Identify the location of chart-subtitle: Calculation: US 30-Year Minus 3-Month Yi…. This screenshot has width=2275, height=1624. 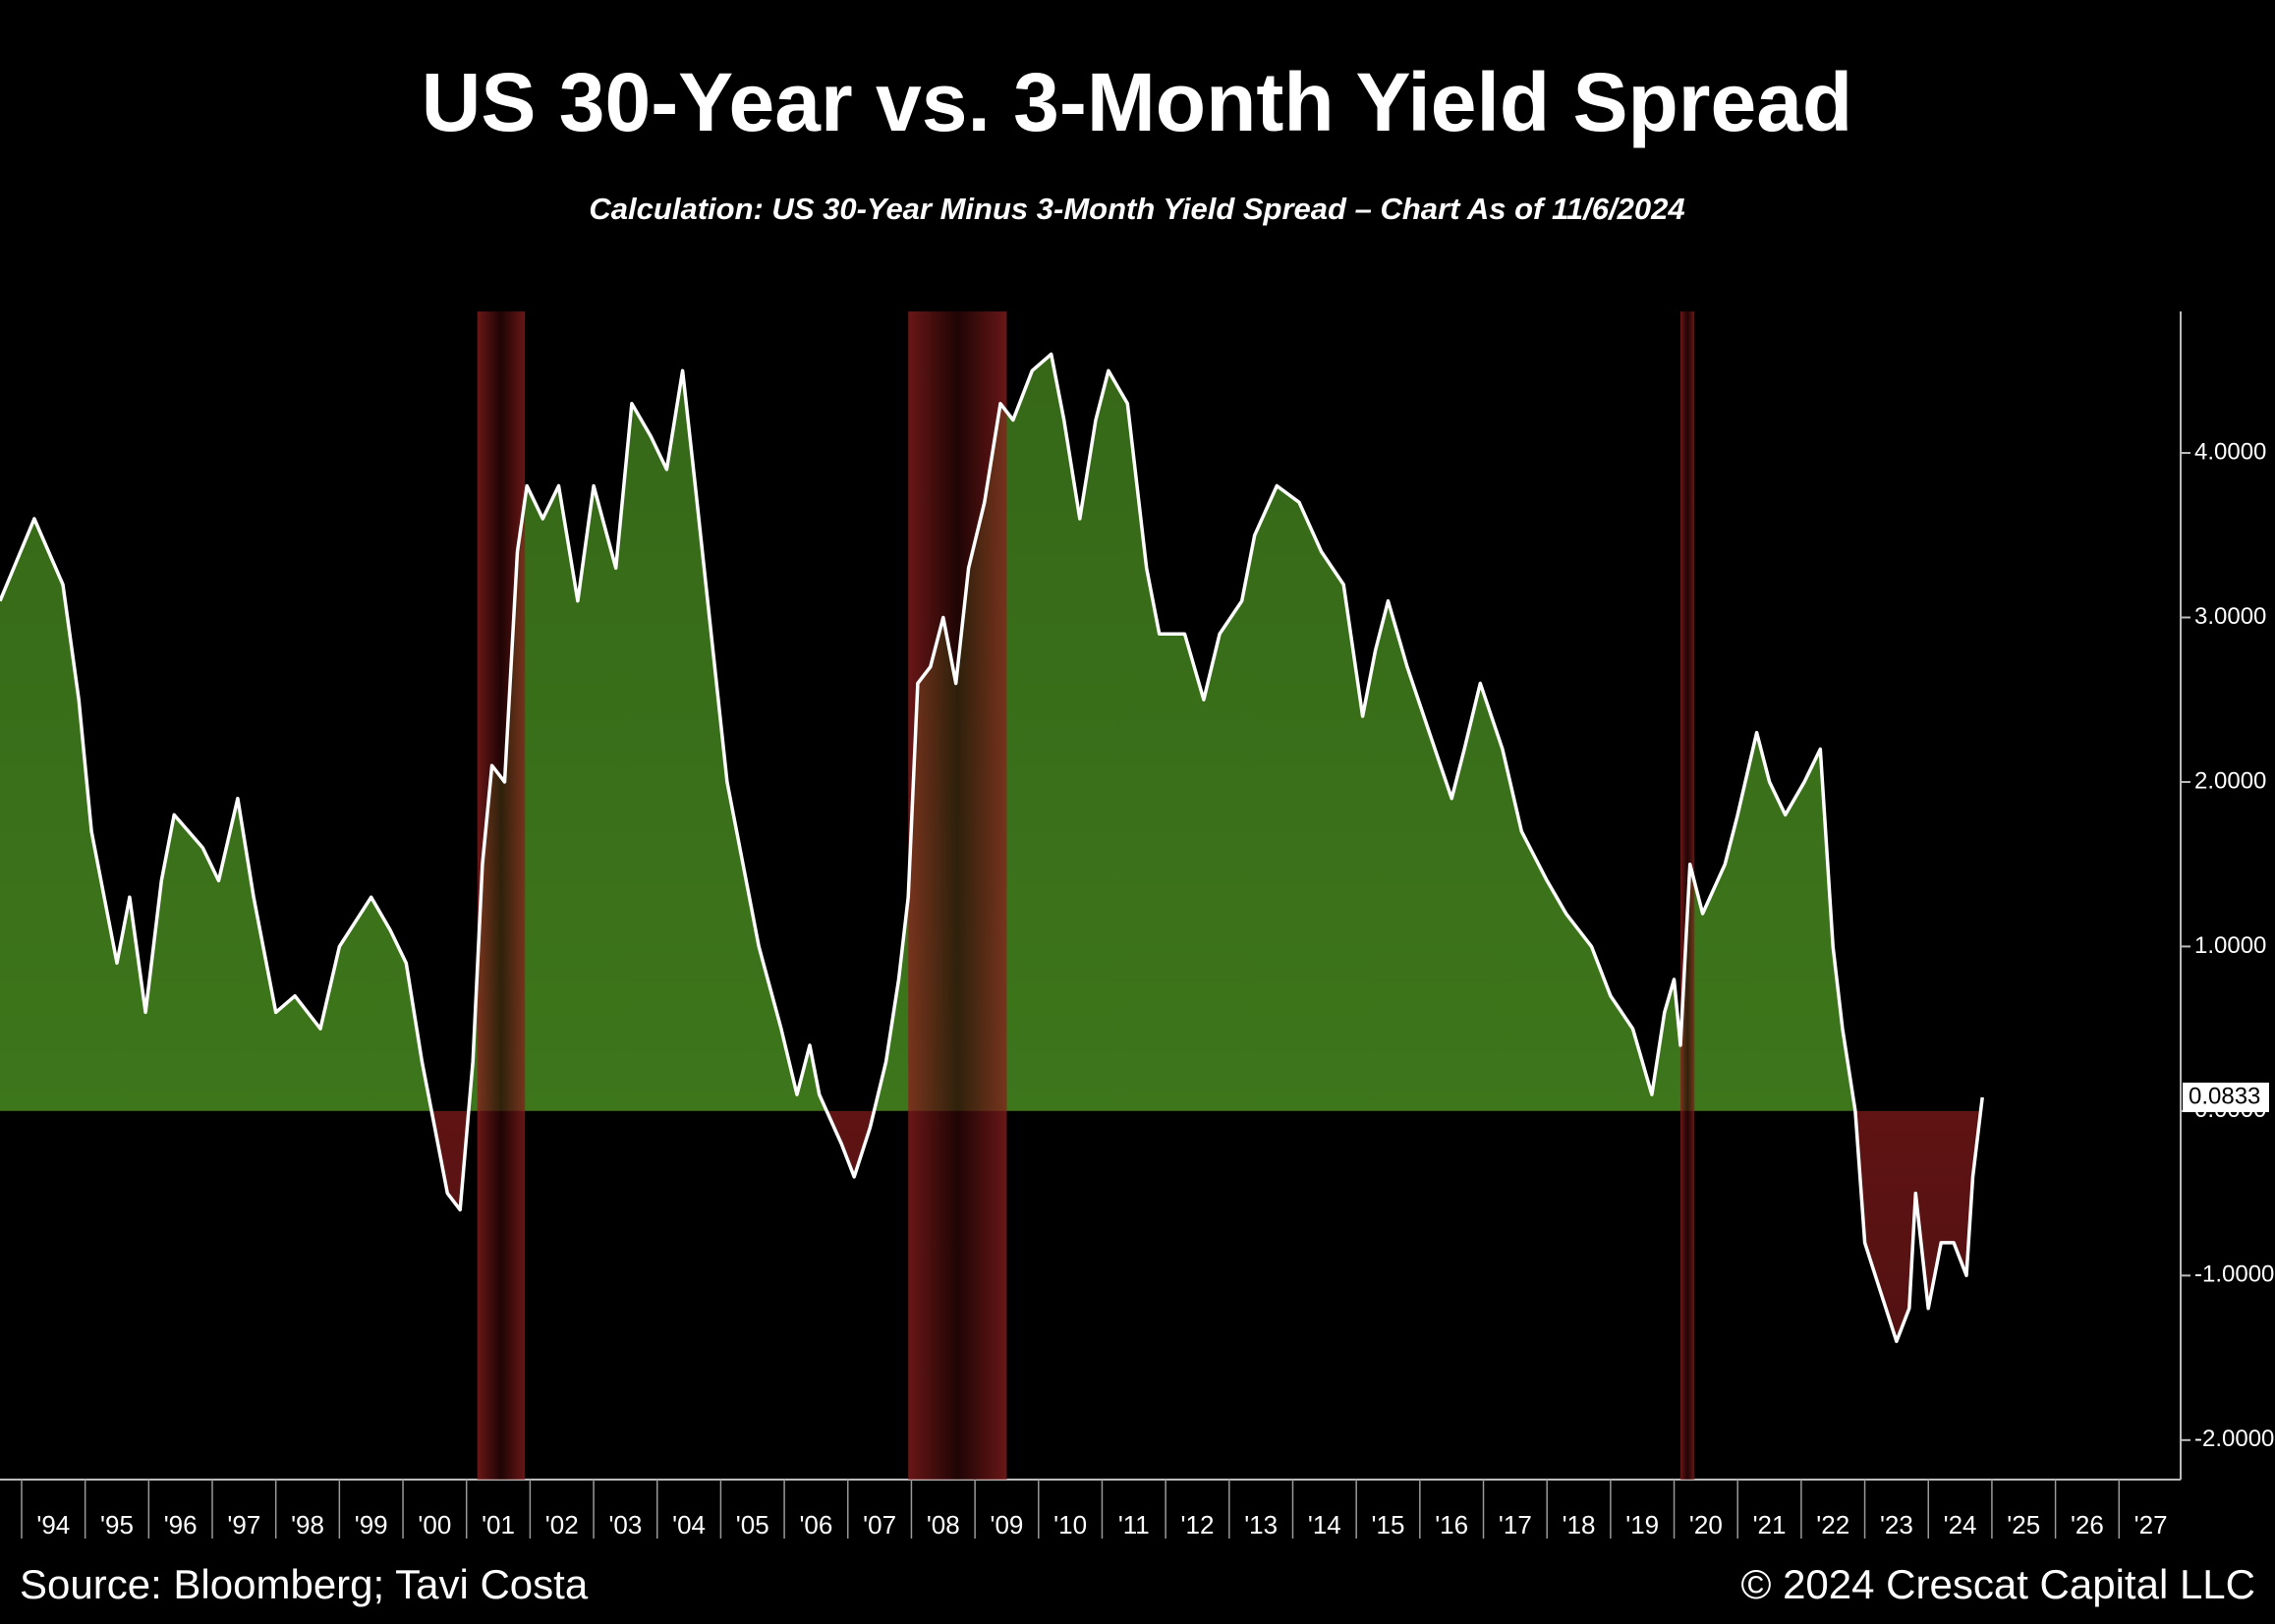
(1136, 209).